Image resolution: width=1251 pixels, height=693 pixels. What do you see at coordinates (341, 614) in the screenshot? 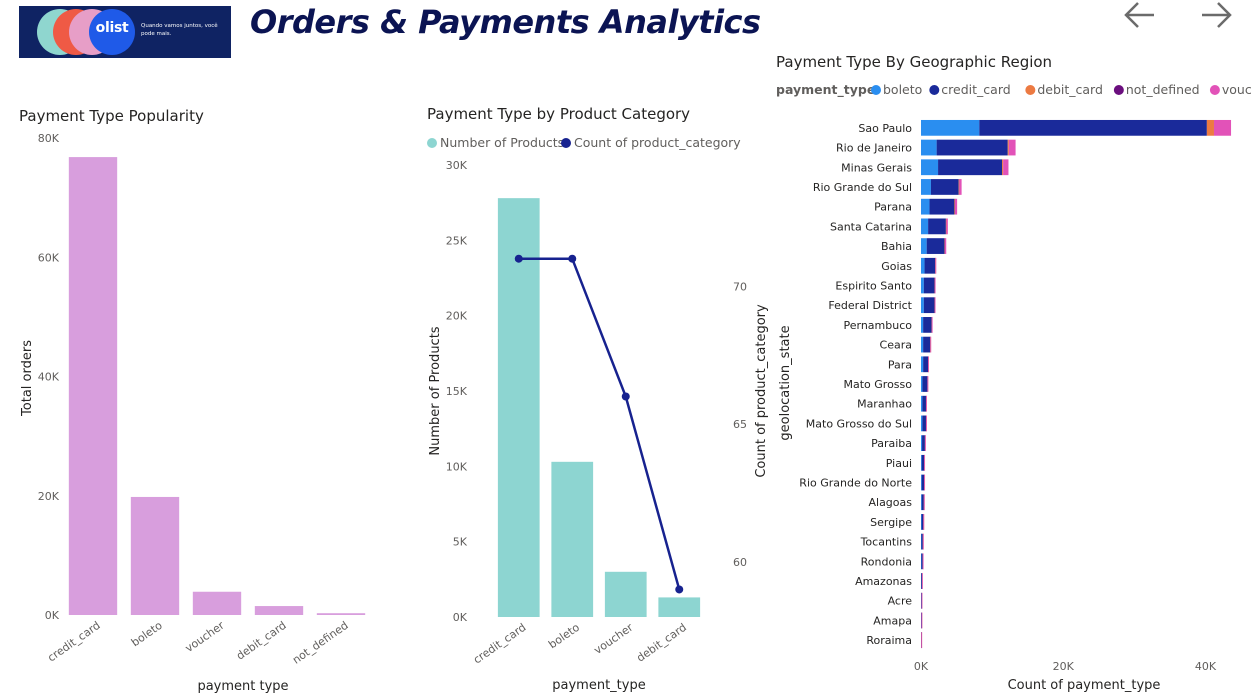
I see `bar-not-defined` at bounding box center [341, 614].